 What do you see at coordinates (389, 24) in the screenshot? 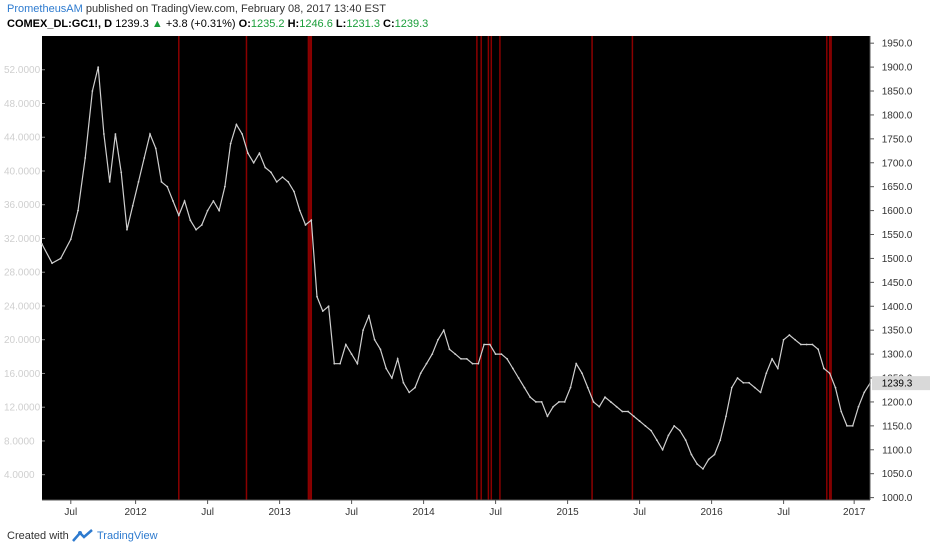
I see `close-label: C:` at bounding box center [389, 24].